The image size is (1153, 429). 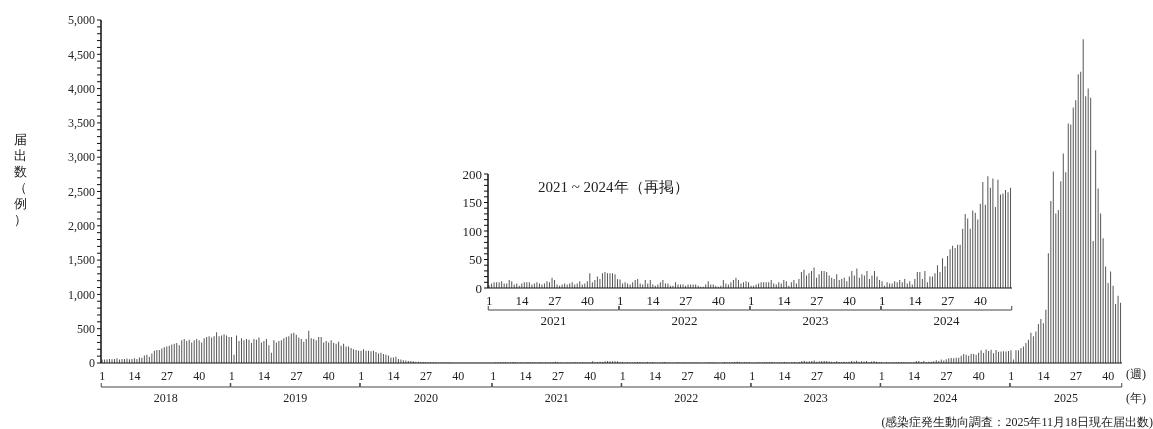 I want to click on y-tick-label: 3,000, so click(x=81, y=157).